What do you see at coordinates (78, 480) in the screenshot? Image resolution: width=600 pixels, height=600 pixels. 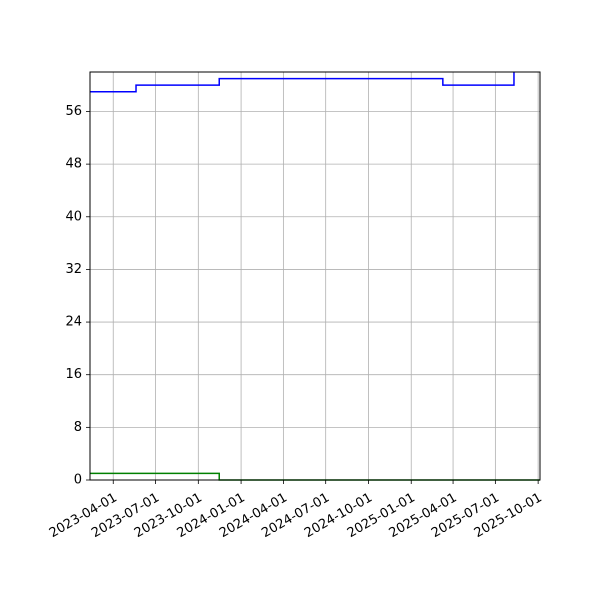 I see `y-tick-label: 0` at bounding box center [78, 480].